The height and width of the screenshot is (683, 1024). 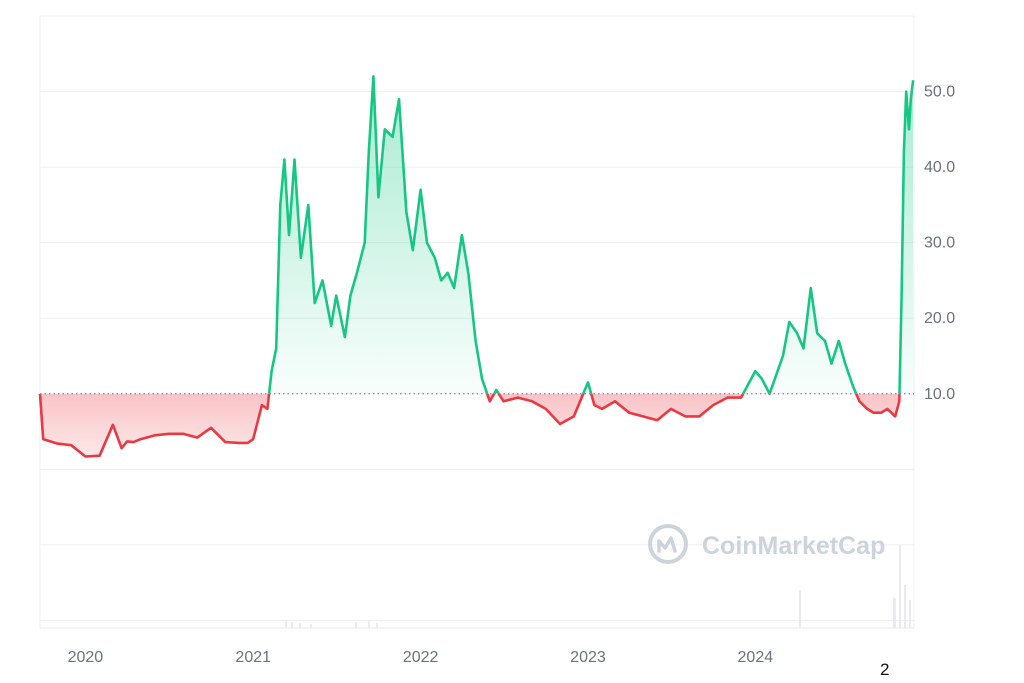 What do you see at coordinates (86, 657) in the screenshot?
I see `x-tick-label: 2020` at bounding box center [86, 657].